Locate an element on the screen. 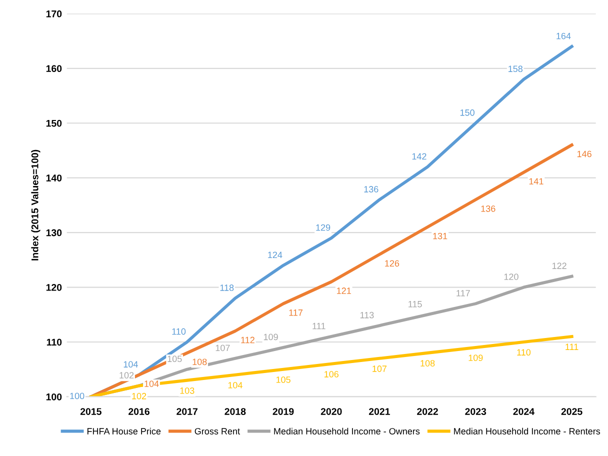 This screenshot has height=456, width=608. data-label: 150 is located at coordinates (467, 112).